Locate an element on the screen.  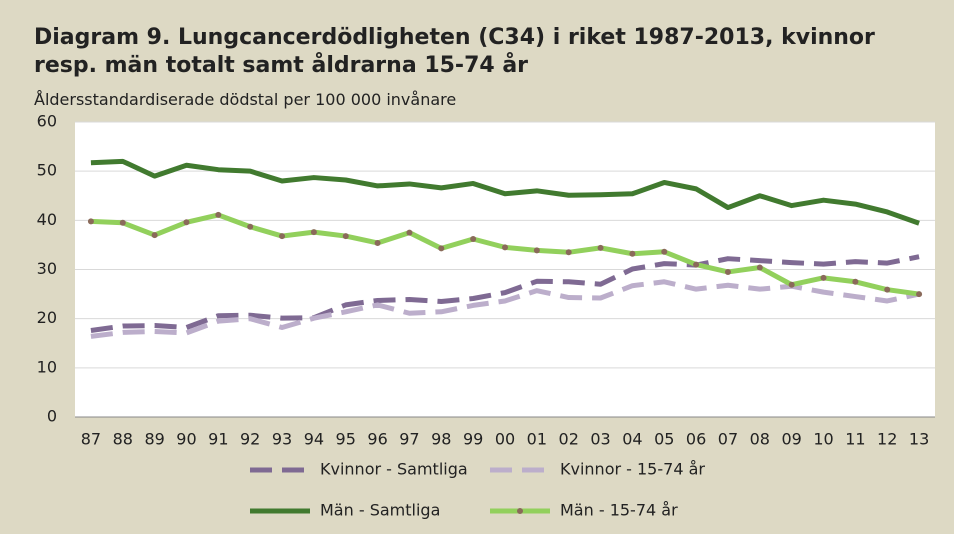
x-tick-label: 94 is located at coordinates (314, 439).